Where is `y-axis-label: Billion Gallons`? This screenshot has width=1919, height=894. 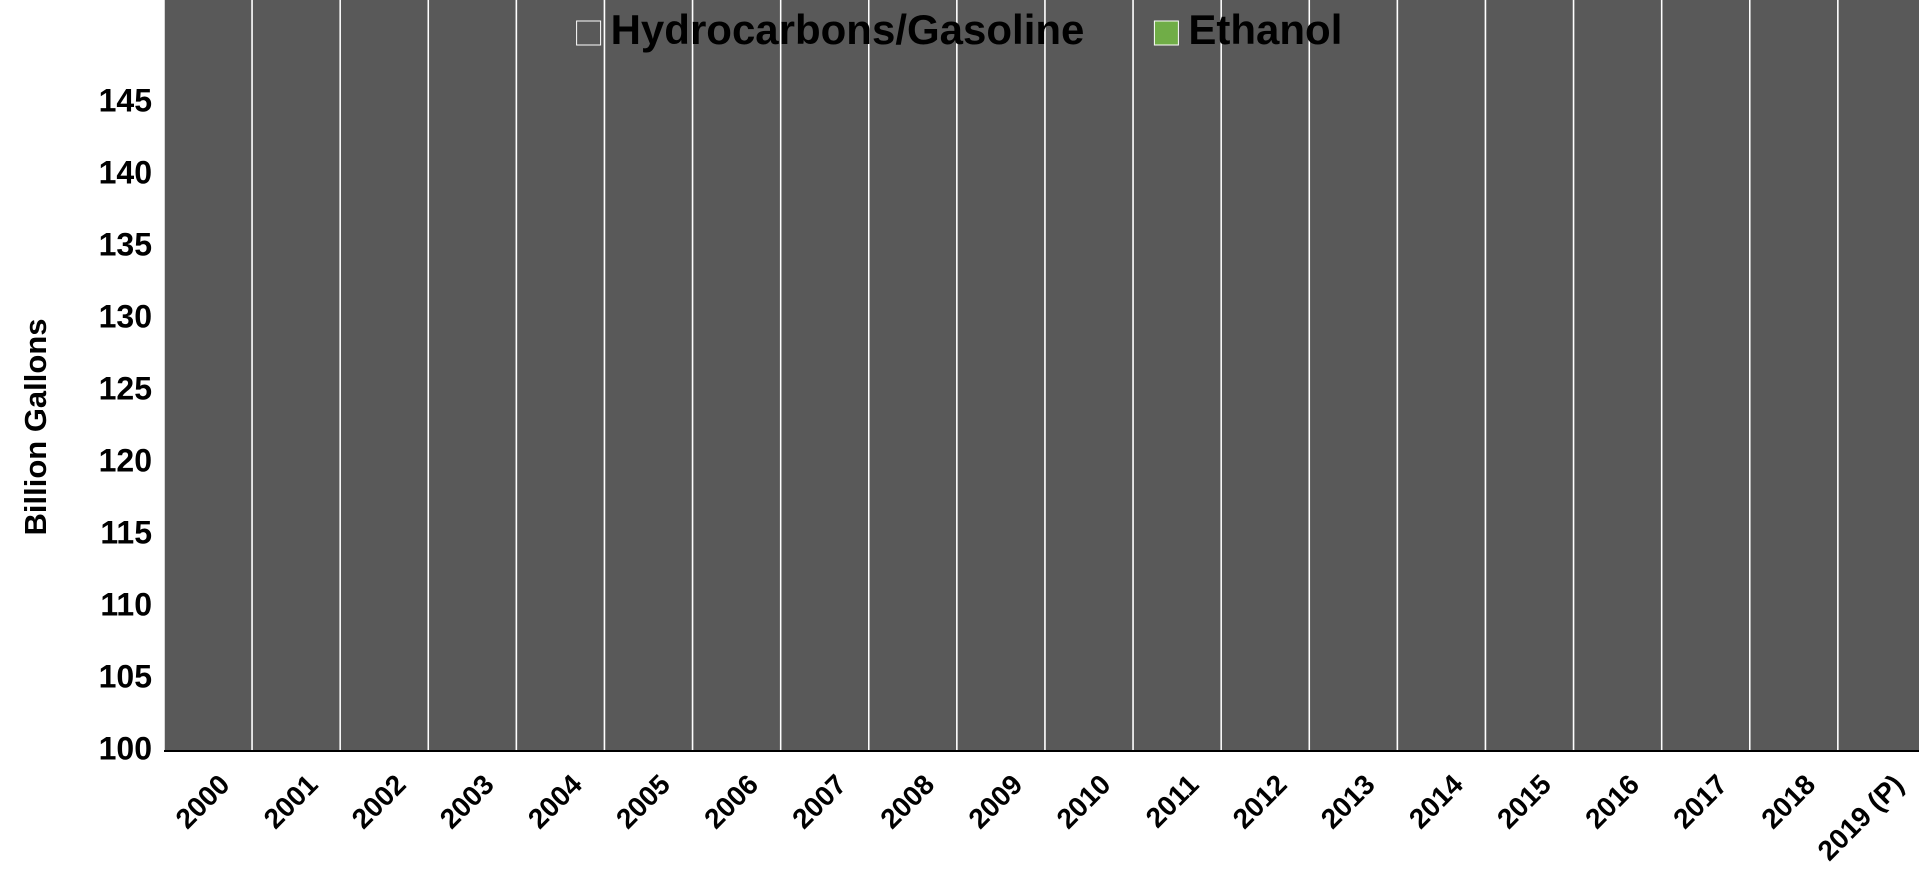
y-axis-label: Billion Gallons is located at coordinates (35, 426).